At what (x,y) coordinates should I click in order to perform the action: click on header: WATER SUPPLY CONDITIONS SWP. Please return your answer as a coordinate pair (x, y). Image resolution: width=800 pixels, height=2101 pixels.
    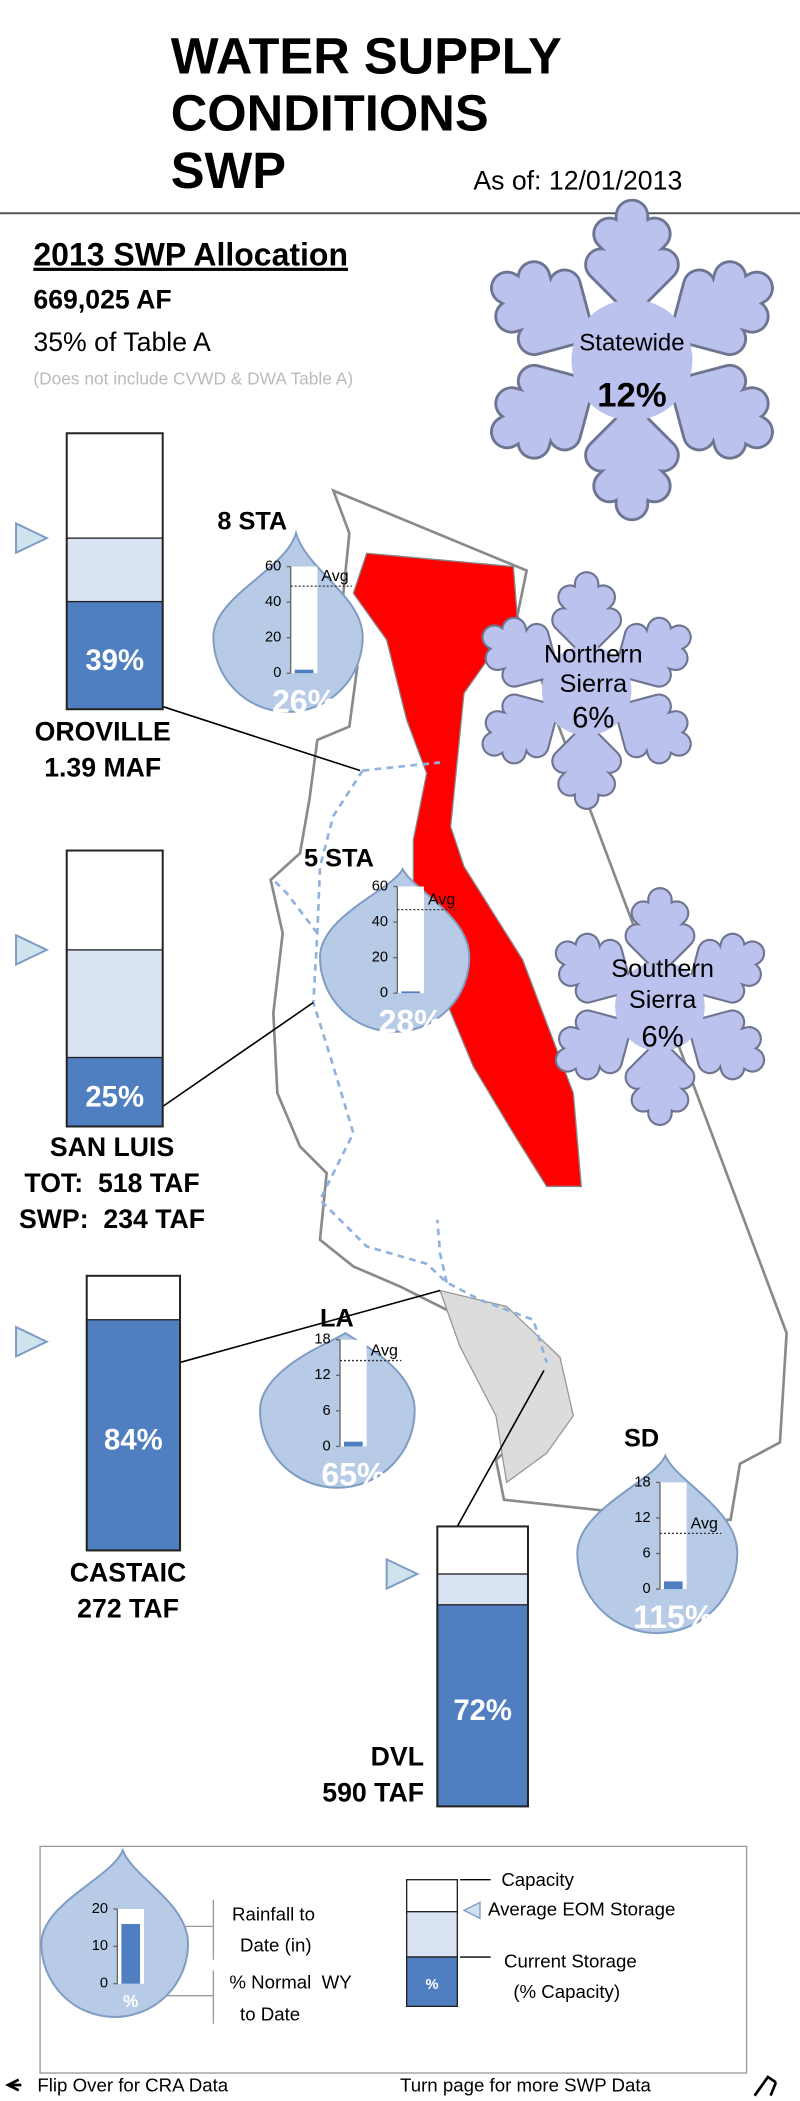
    Looking at the image, I should click on (366, 113).